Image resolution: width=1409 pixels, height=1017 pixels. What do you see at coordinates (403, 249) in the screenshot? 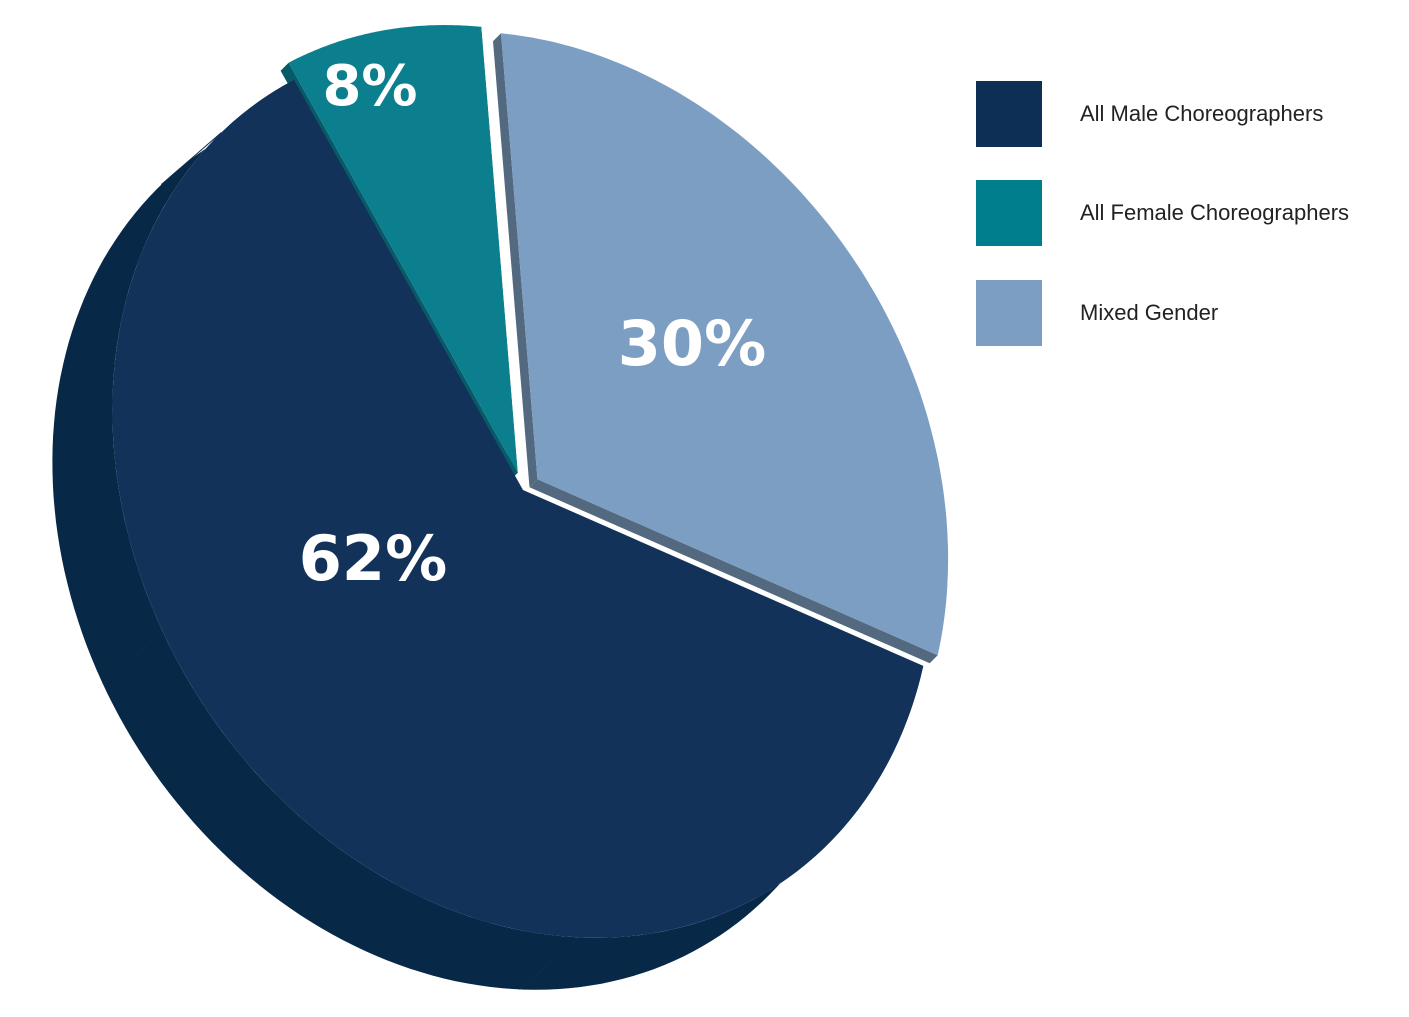
I see `slice-female` at bounding box center [403, 249].